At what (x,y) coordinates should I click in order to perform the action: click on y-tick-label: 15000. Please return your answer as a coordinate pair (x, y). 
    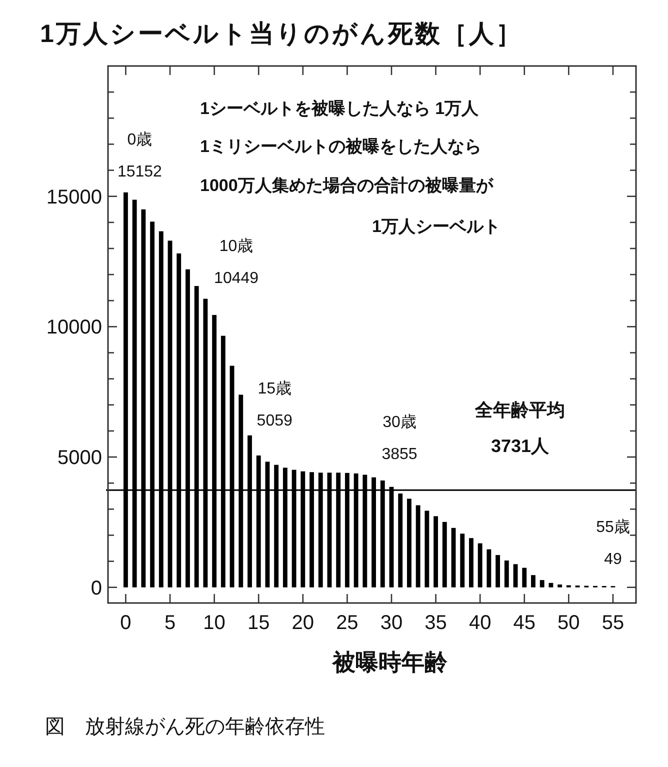
    Looking at the image, I should click on (74, 197).